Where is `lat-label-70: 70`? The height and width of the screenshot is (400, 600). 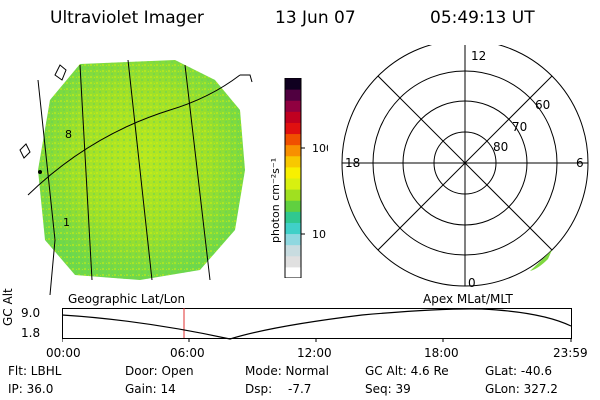 lat-label-70: 70 is located at coordinates (519, 127).